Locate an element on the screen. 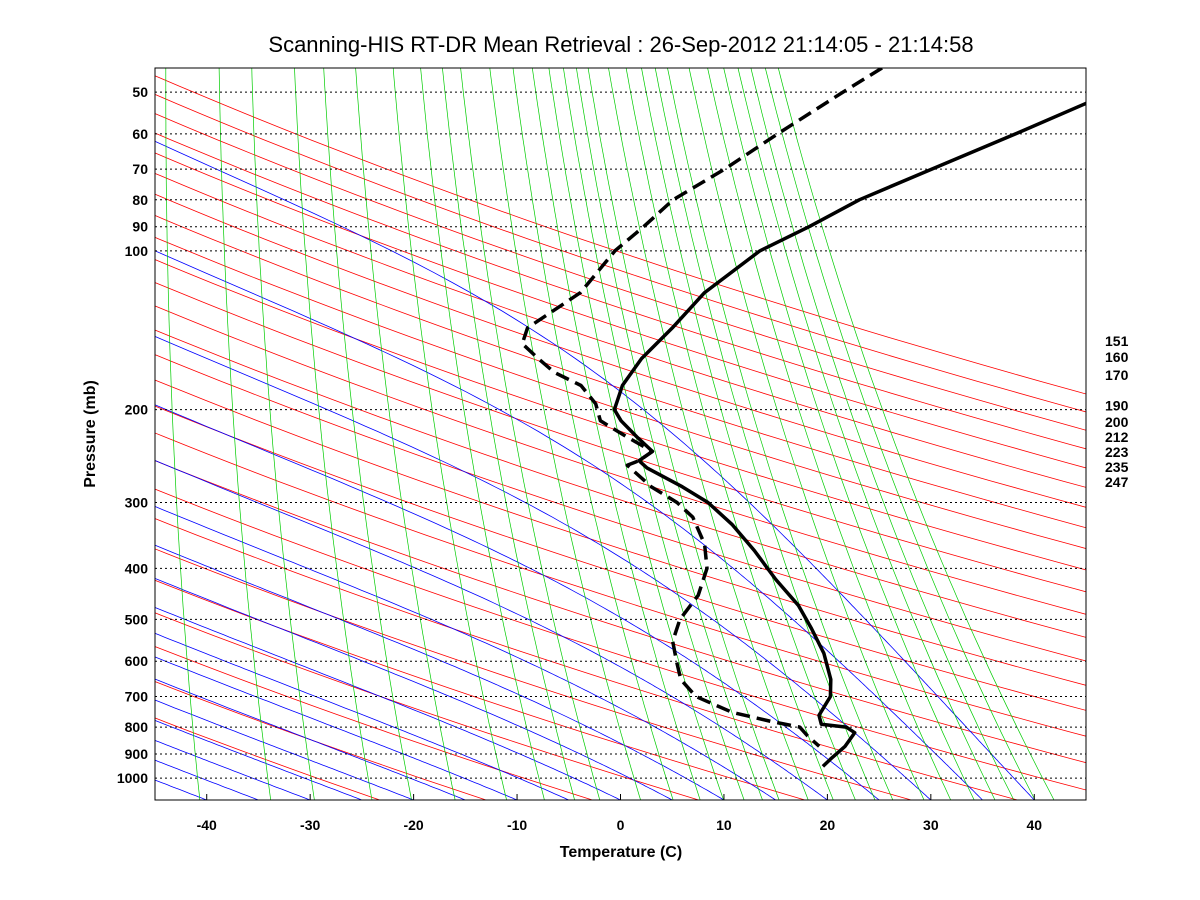  right-label: 170 is located at coordinates (1117, 375).